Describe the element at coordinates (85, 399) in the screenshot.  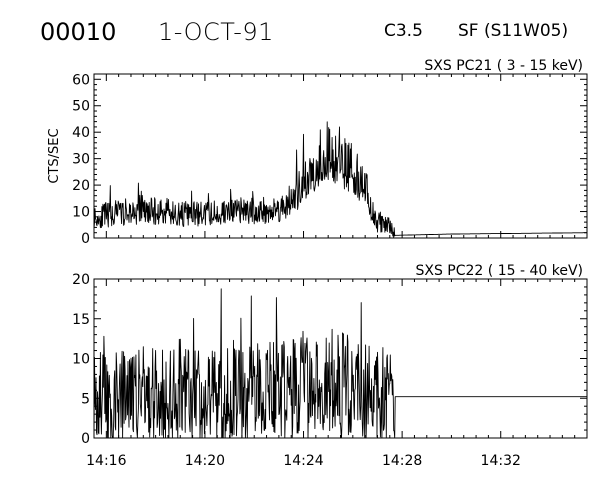
I see `y-tick-label: 5` at that location.